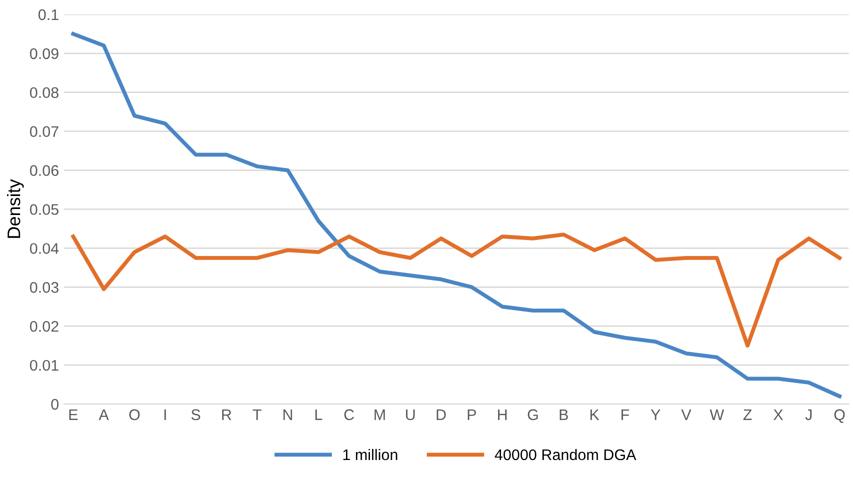 Image resolution: width=853 pixels, height=481 pixels. Describe the element at coordinates (103, 414) in the screenshot. I see `x-tick-label: A` at that location.